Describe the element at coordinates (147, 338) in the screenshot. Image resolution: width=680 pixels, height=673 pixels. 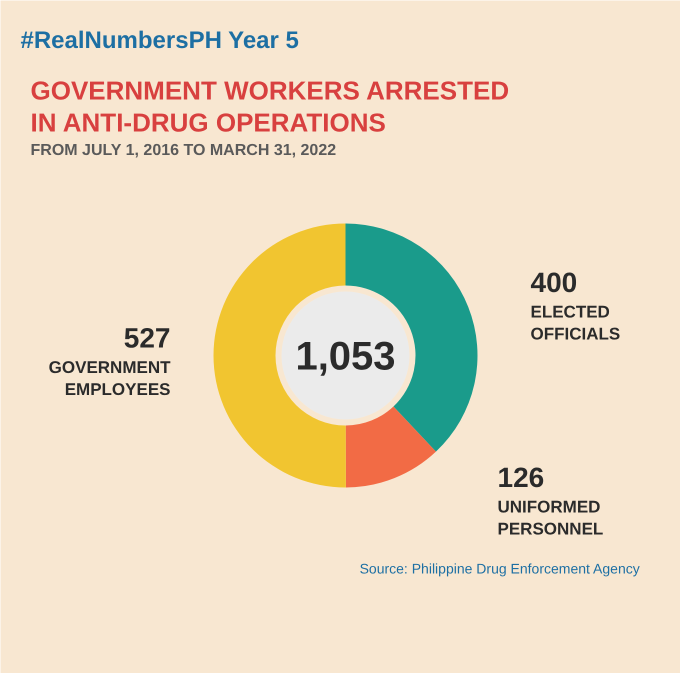
I see `data-label: 527` at that location.